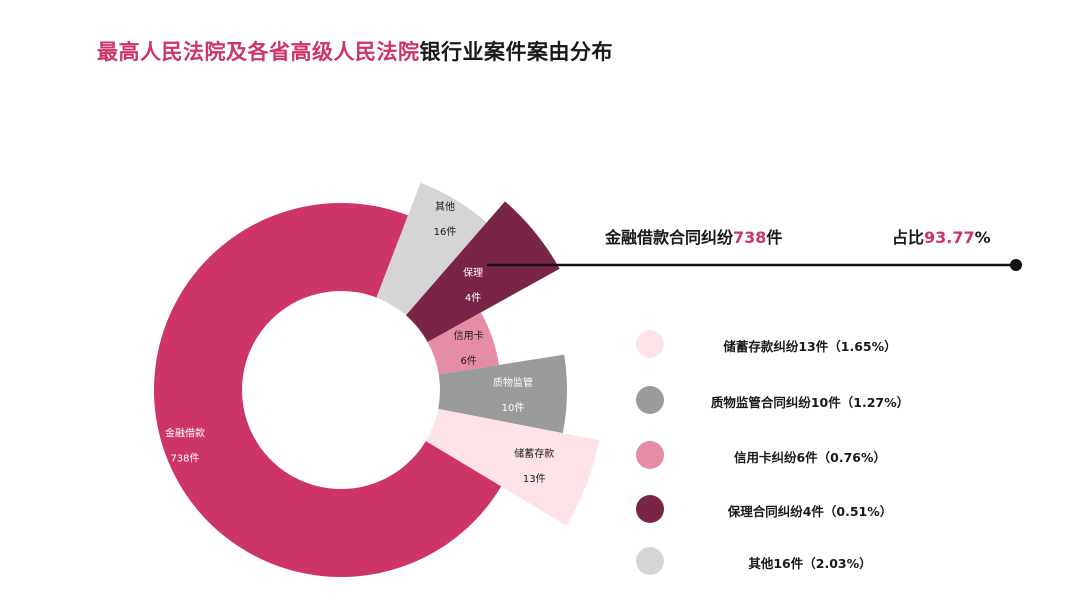 The width and height of the screenshot is (1080, 608). What do you see at coordinates (810, 402) in the screenshot?
I see `legend-label: 质物监管合同纠纷10件（1.27%）` at bounding box center [810, 402].